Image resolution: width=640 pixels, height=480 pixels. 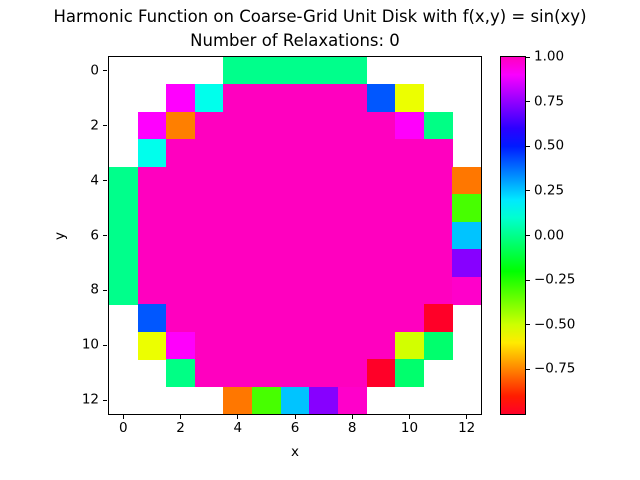 What do you see at coordinates (555, 279) in the screenshot?
I see `colorbar-tick-label: −0.25` at bounding box center [555, 279].